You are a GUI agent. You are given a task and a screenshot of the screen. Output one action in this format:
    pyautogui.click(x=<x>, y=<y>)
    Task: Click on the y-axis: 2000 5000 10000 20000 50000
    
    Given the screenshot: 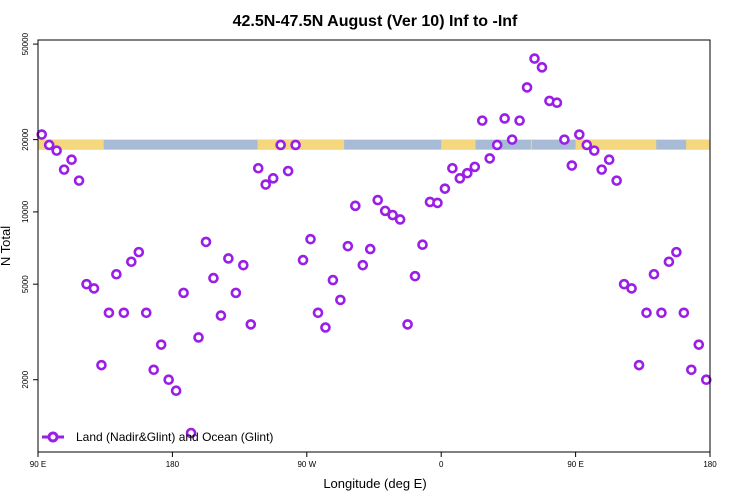 What is the action you would take?
    pyautogui.click(x=29, y=210)
    